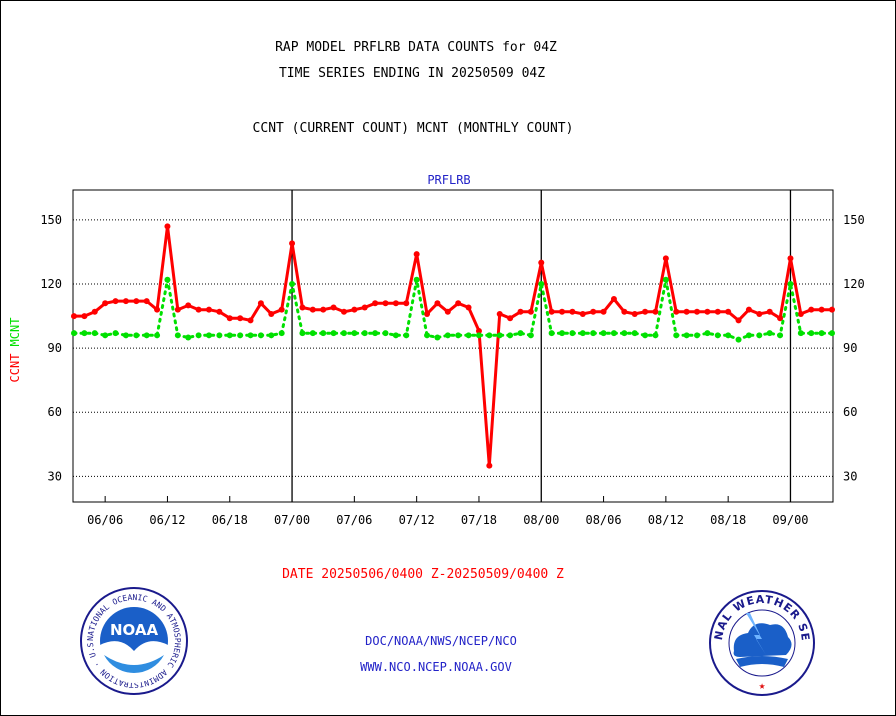 The width and height of the screenshot is (896, 716). What do you see at coordinates (666, 520) in the screenshot?
I see `x-tick-label: 08/12` at bounding box center [666, 520].